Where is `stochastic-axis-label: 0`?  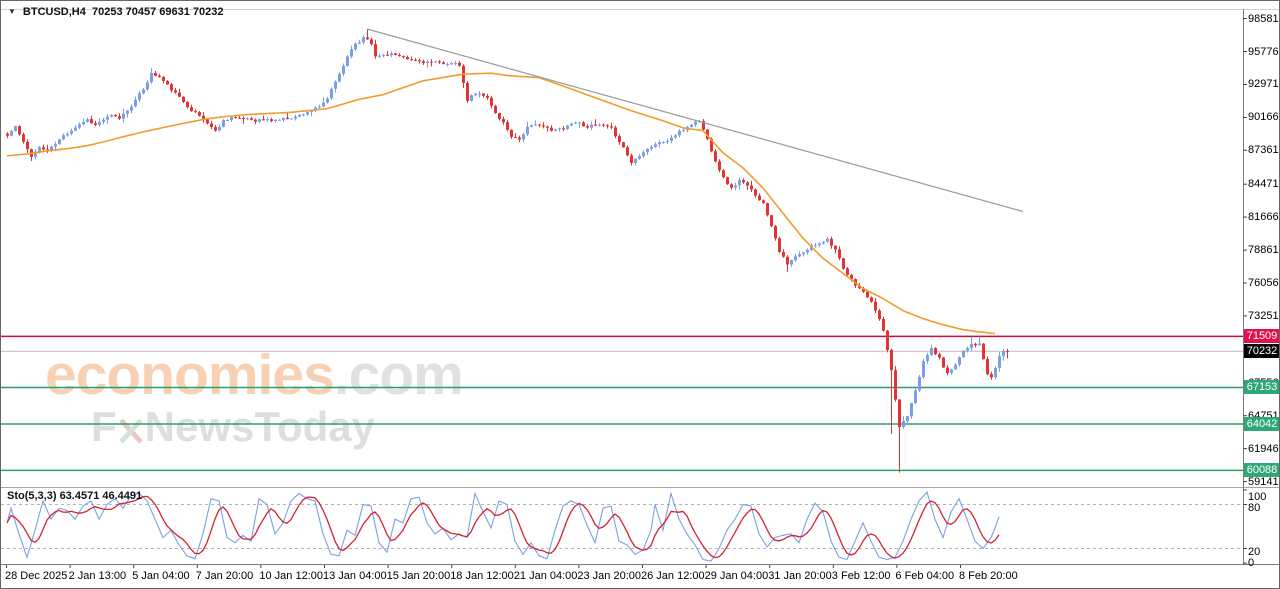 stochastic-axis-label: 0 is located at coordinates (1251, 563).